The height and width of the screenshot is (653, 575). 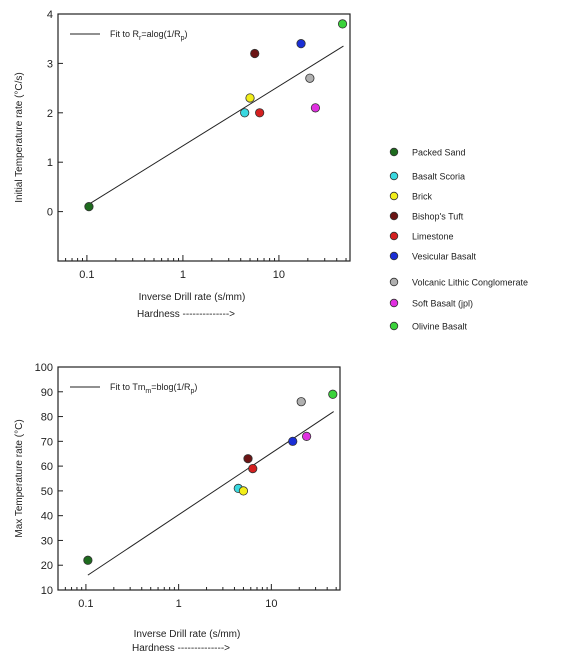 I want to click on y-tick-label: 70, so click(x=47, y=442).